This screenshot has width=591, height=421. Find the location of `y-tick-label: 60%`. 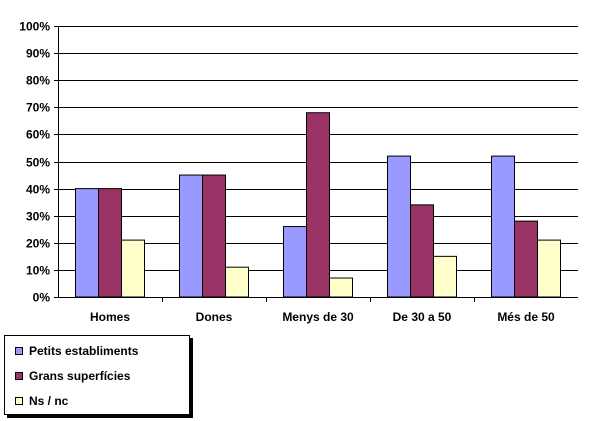

y-tick-label: 60% is located at coordinates (38, 135).